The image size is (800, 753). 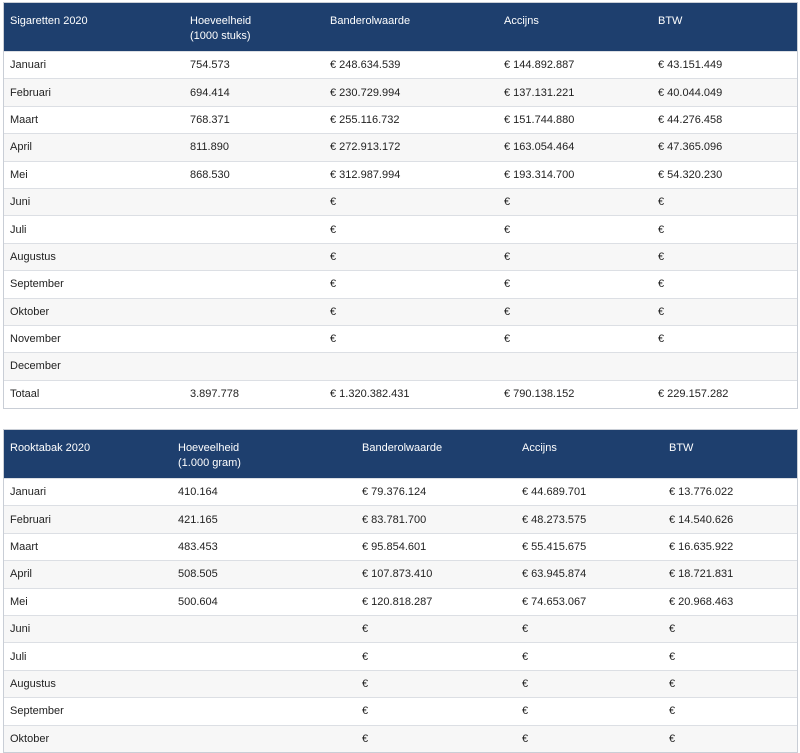 I want to click on table-cell: Juli, so click(x=88, y=656).